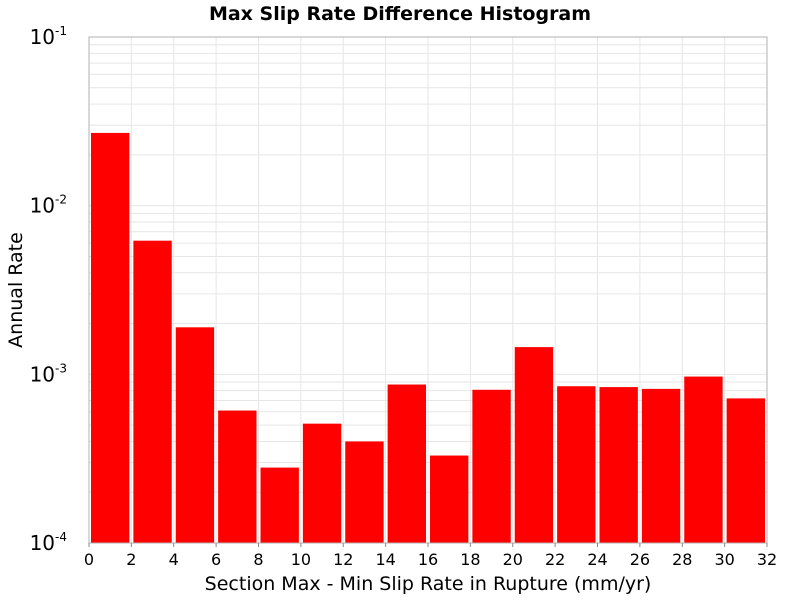 This screenshot has height=600, width=800. I want to click on x-tick-label: 4, so click(174, 559).